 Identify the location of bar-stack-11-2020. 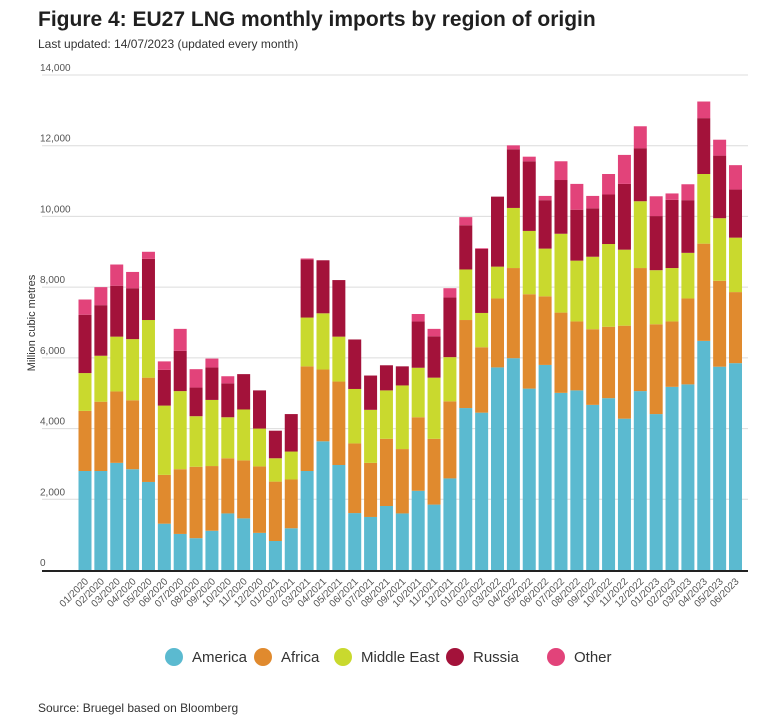
(244, 472).